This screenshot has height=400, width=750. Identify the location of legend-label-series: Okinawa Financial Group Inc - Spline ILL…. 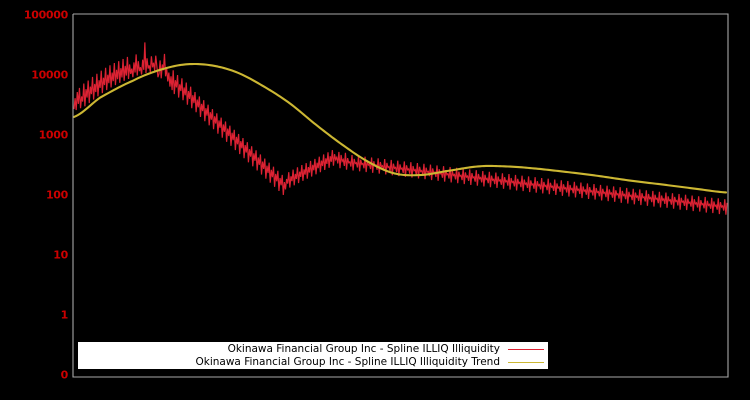
(363, 349).